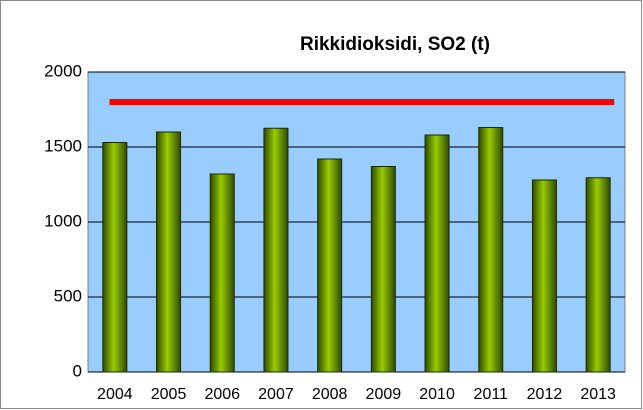  What do you see at coordinates (222, 394) in the screenshot?
I see `x-tick-label: 2006` at bounding box center [222, 394].